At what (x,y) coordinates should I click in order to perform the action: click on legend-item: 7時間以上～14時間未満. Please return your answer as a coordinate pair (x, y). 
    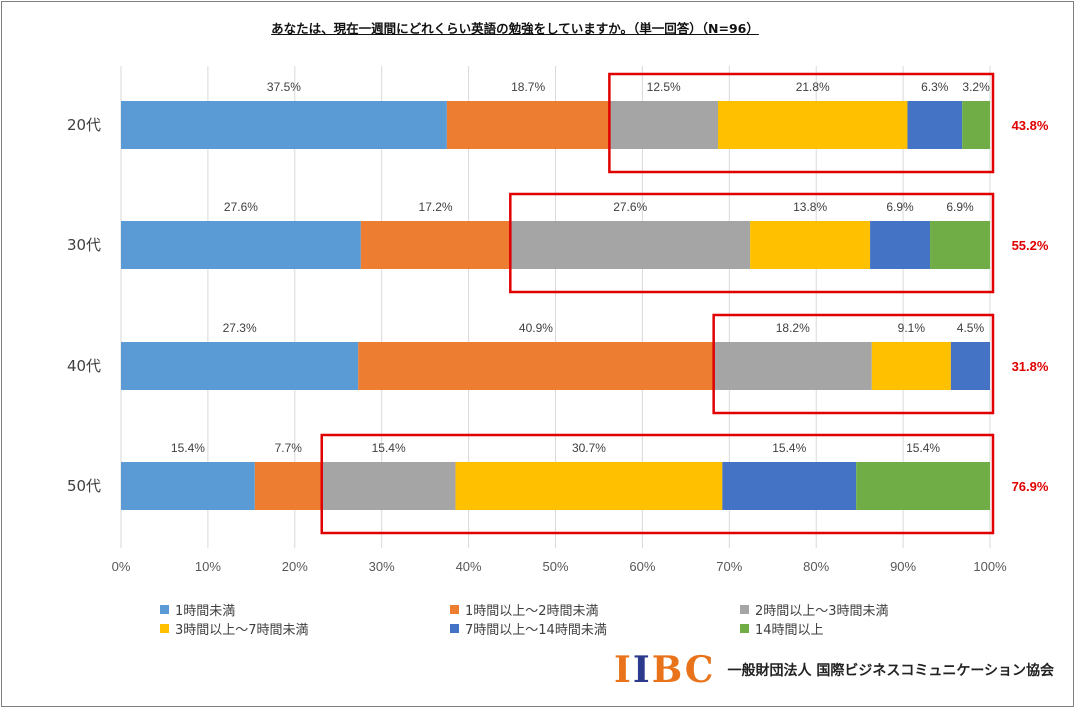
    Looking at the image, I should click on (595, 629).